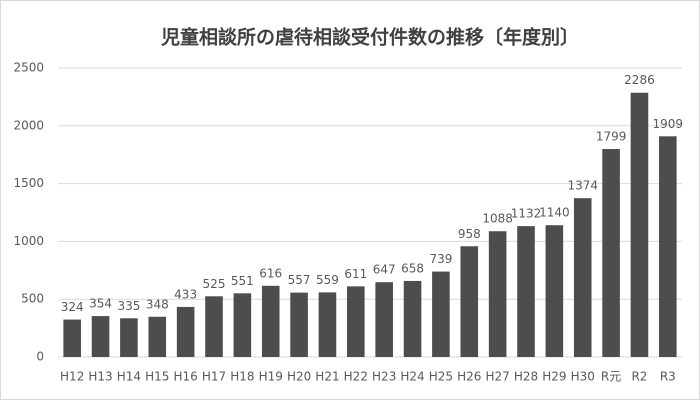  What do you see at coordinates (72, 307) in the screenshot?
I see `data-label: 324` at bounding box center [72, 307].